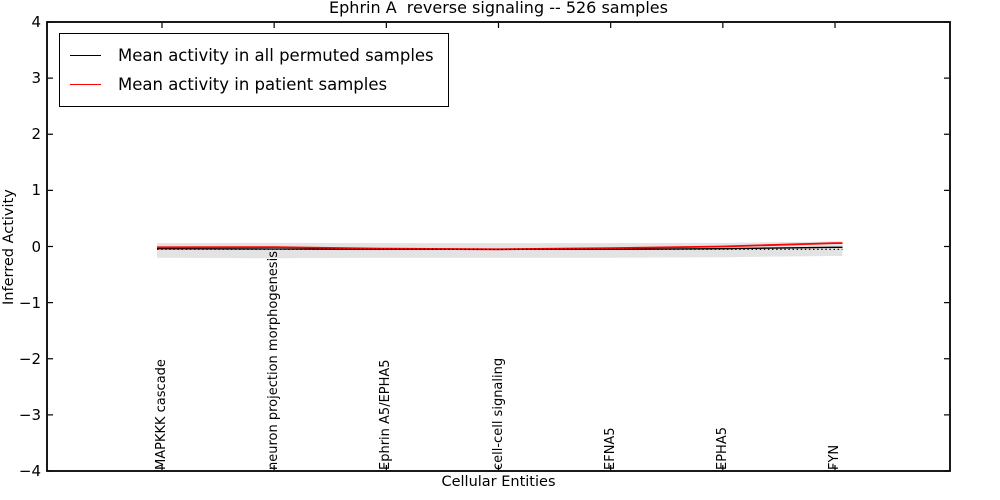 The width and height of the screenshot is (1000, 500). I want to click on x-axis-title: Cellular Entities, so click(498, 482).